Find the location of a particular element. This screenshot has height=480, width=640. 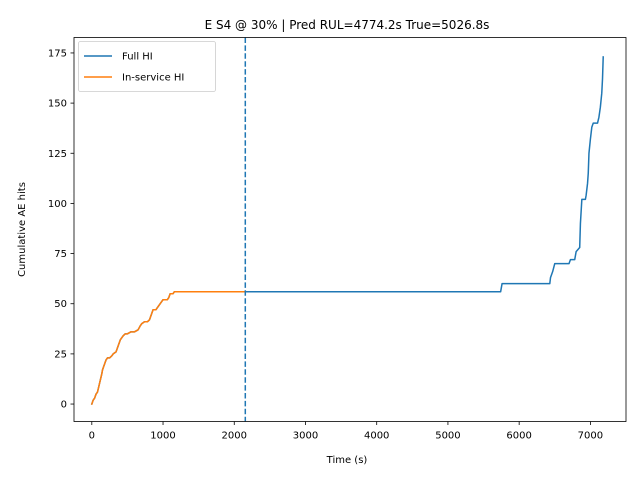

y-tick-label: 25 is located at coordinates (60, 354).